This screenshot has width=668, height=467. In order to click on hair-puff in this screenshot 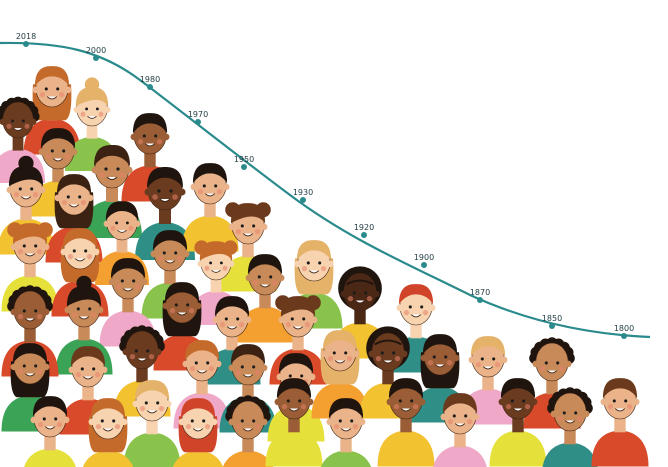, I will do `click(201, 247)`.